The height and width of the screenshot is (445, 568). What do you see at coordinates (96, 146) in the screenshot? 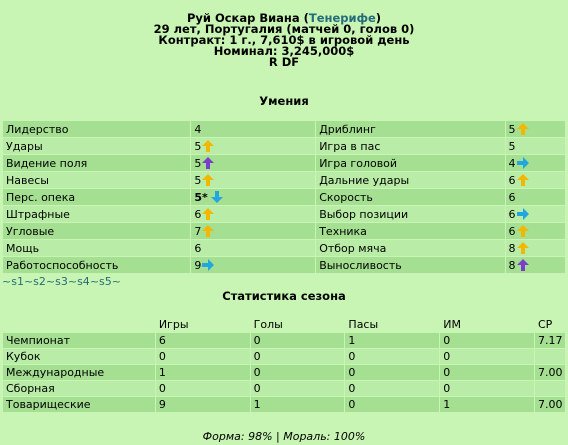
I see `skill-name: Удары` at bounding box center [96, 146].